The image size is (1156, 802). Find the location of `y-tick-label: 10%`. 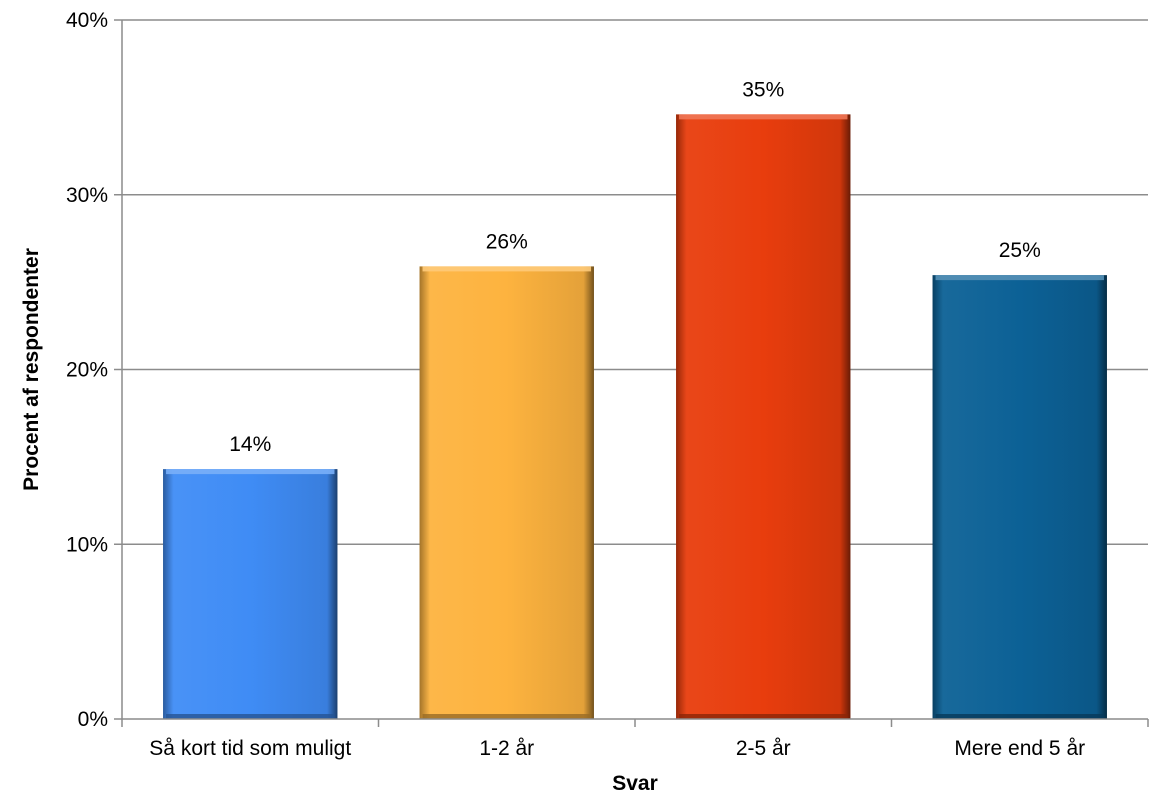

y-tick-label: 10% is located at coordinates (87, 544).